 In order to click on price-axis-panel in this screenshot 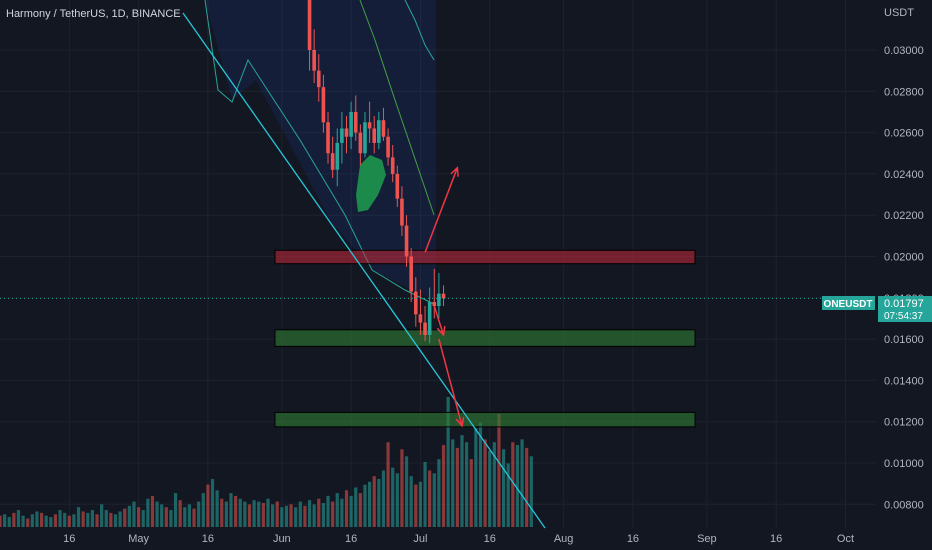, I will do `click(904, 275)`.